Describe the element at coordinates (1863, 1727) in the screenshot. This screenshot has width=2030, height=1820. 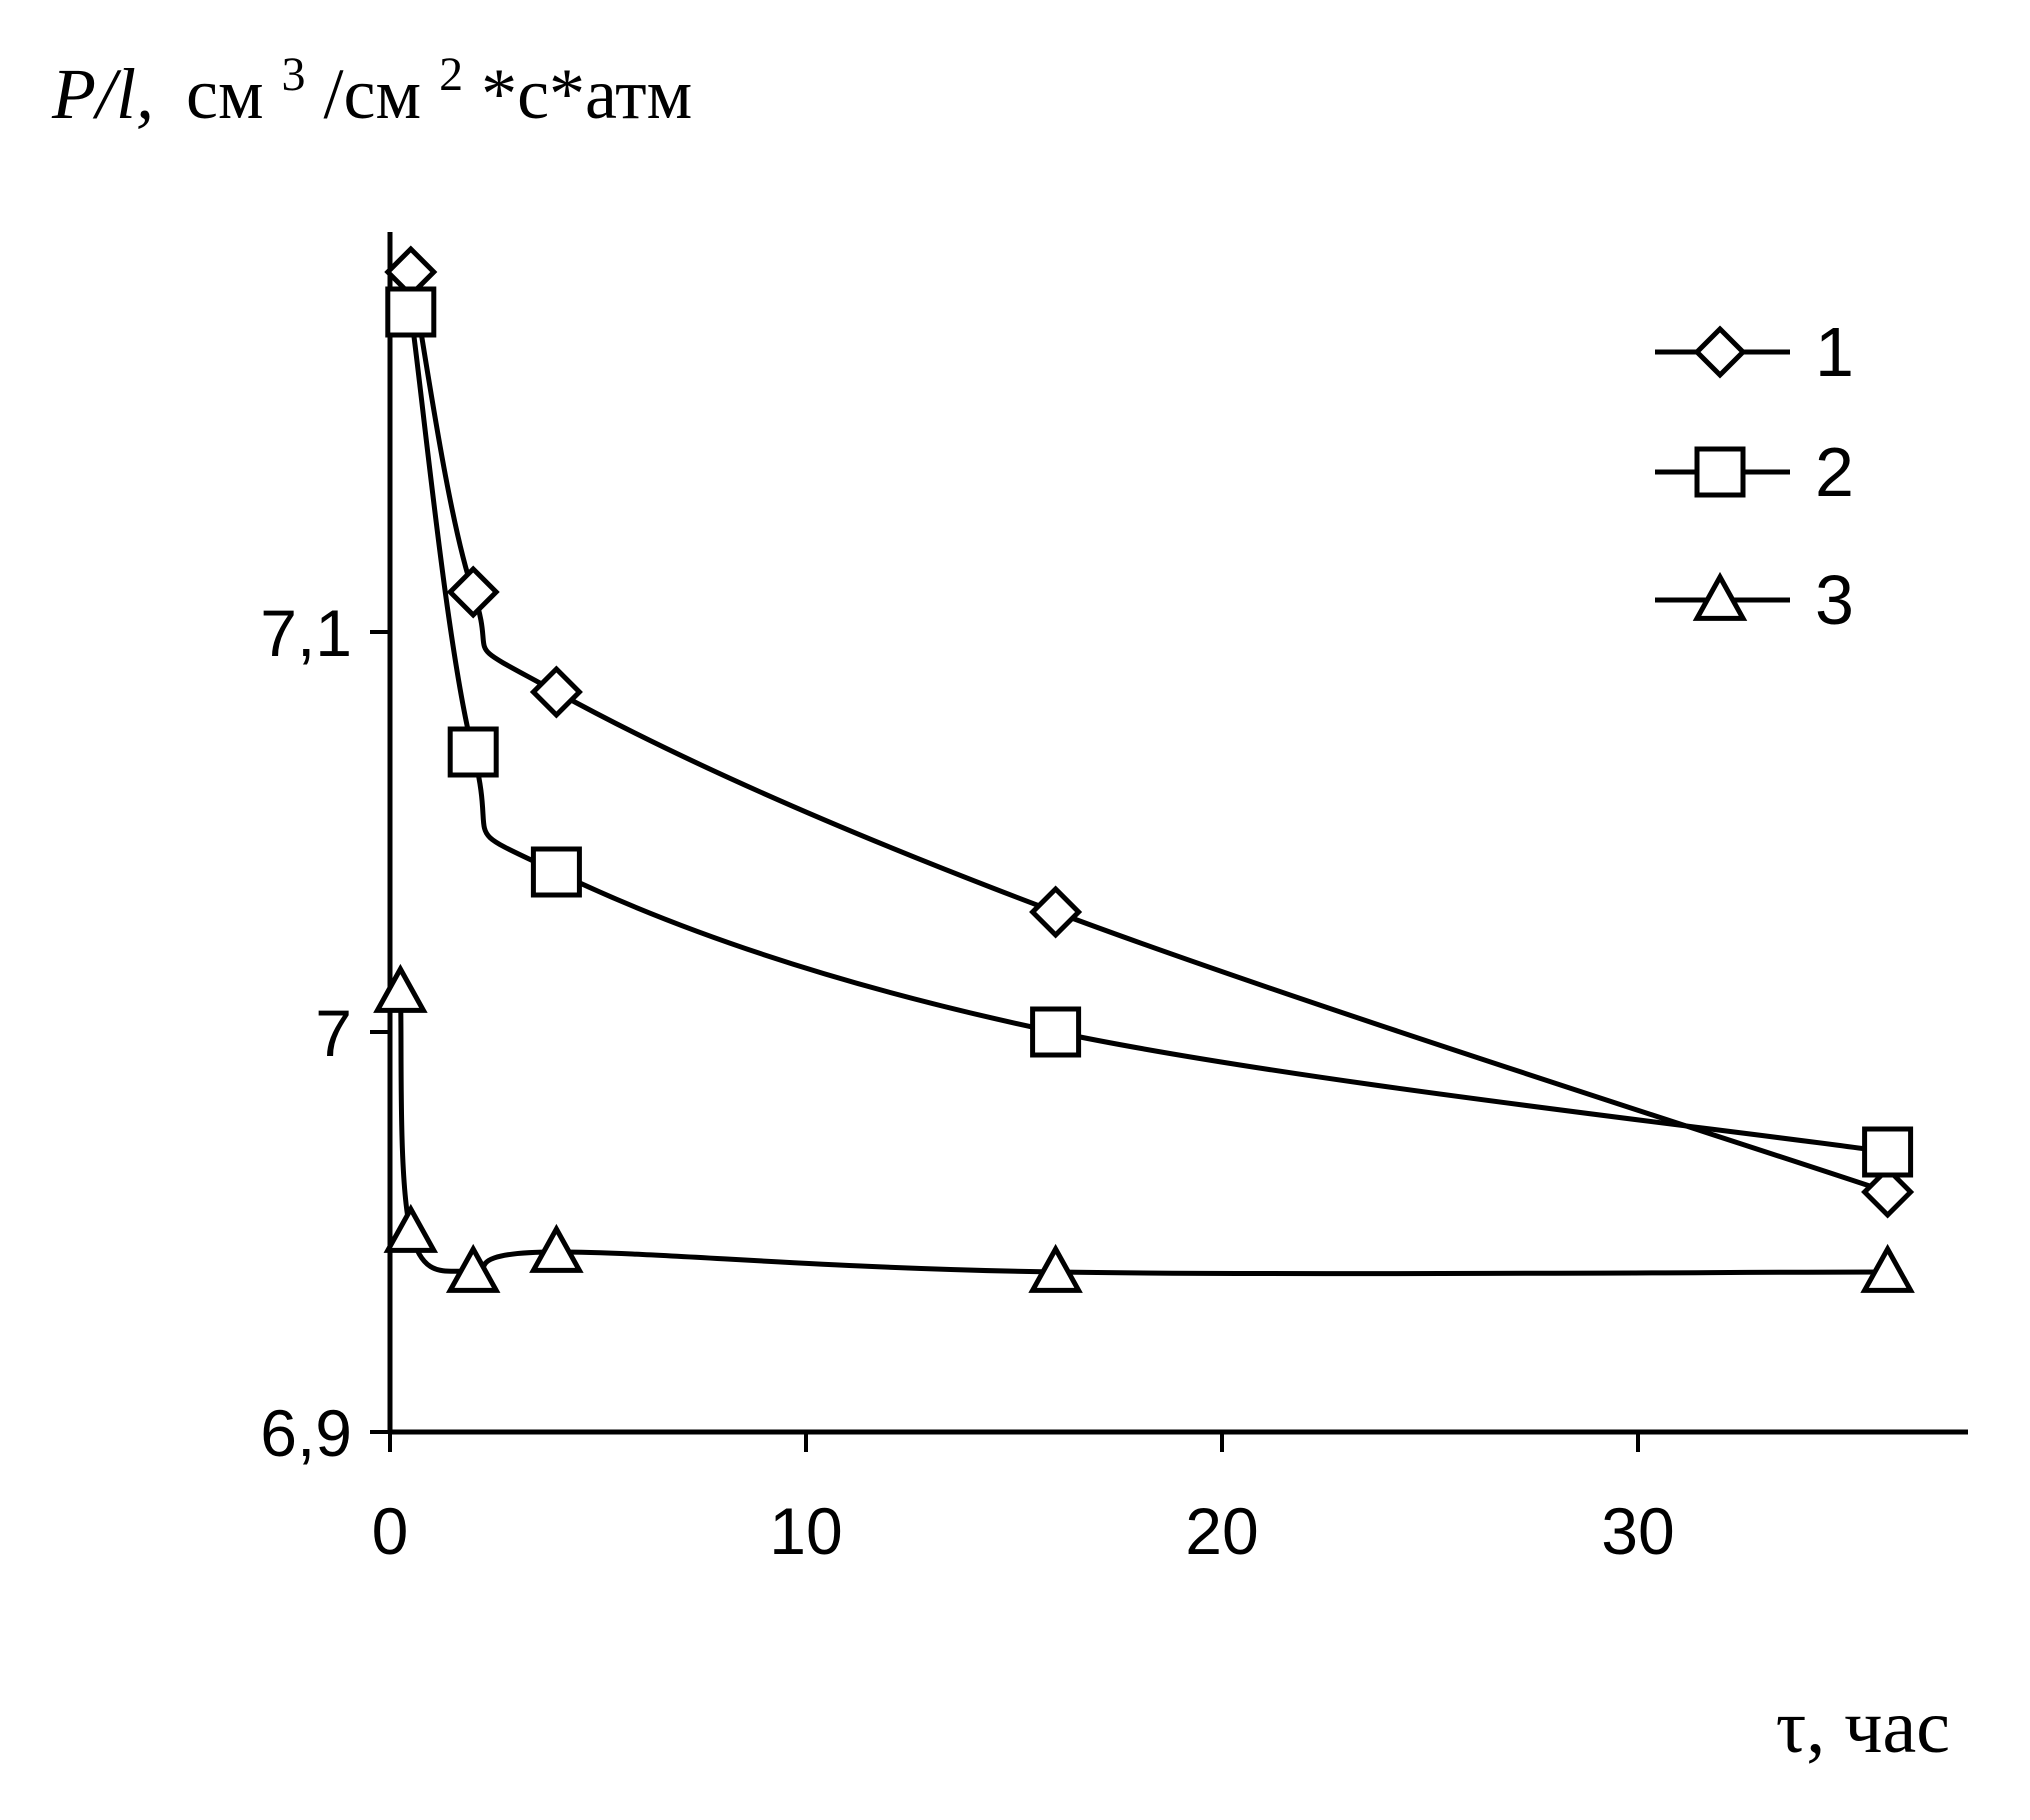
I see `x-axis-title: τ, час` at that location.